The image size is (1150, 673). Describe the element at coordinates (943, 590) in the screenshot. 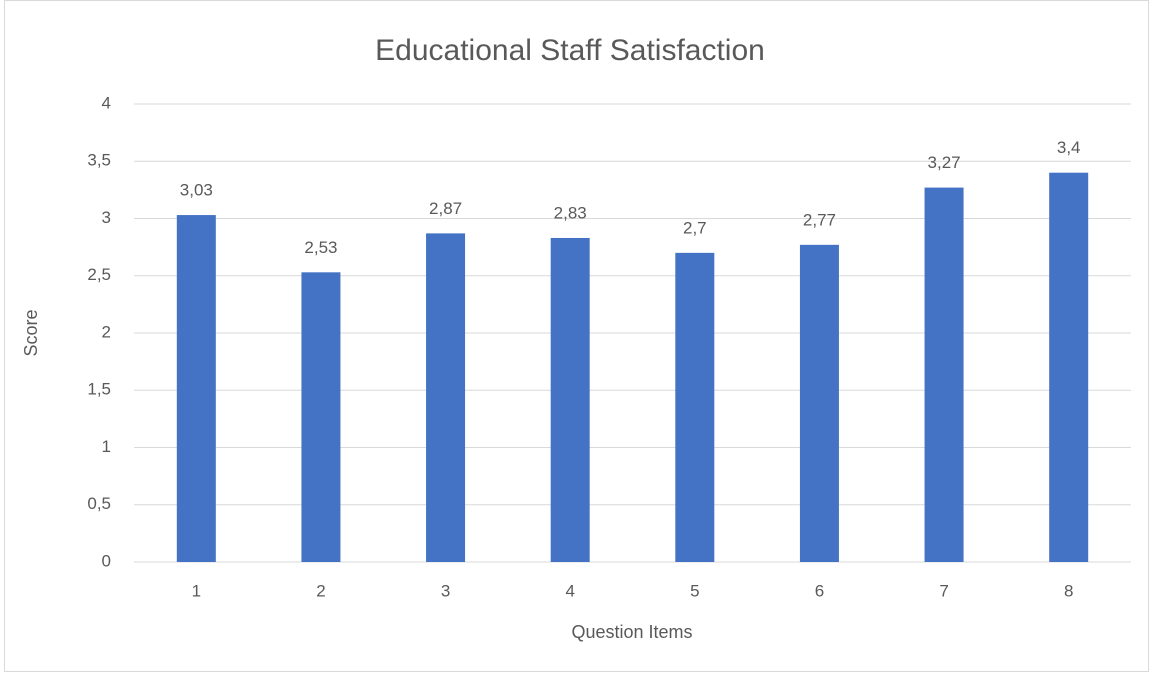

I see `x-tick-label: 7` at that location.